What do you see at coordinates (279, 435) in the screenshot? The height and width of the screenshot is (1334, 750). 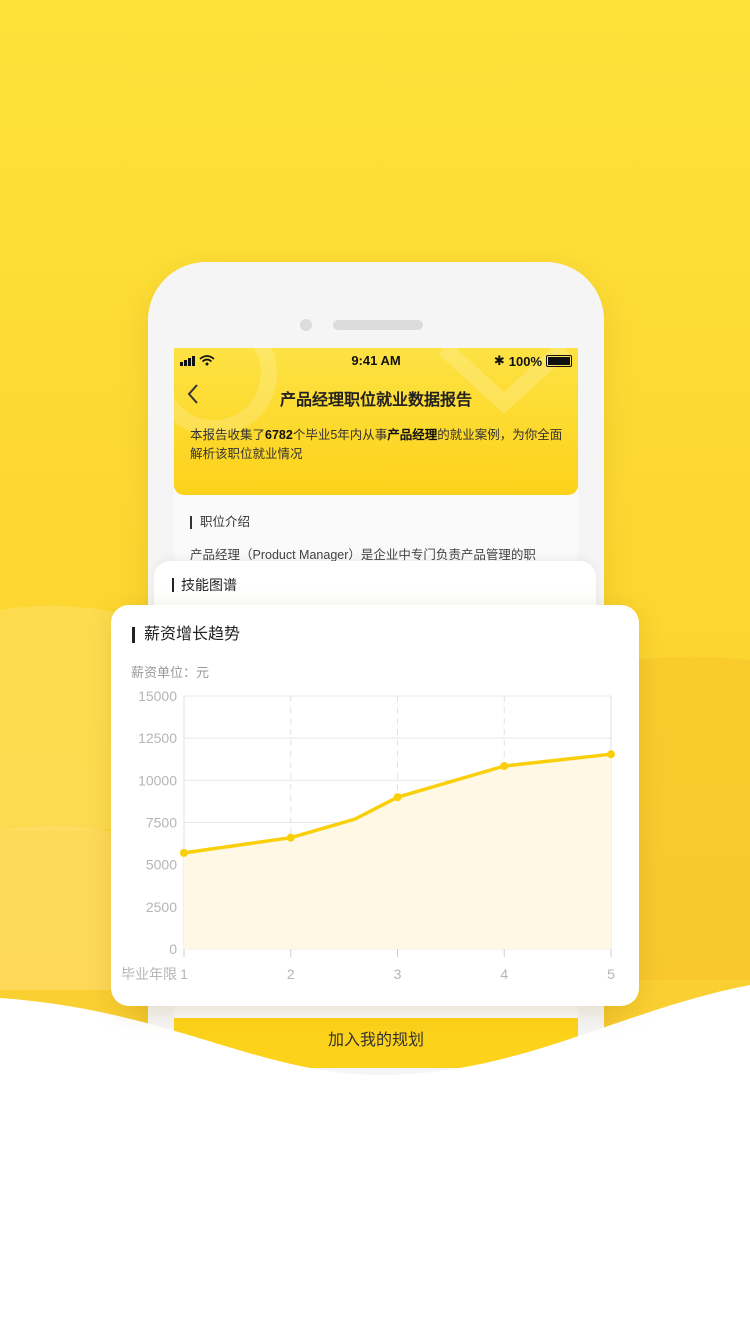 I see `case-count: 6782` at bounding box center [279, 435].